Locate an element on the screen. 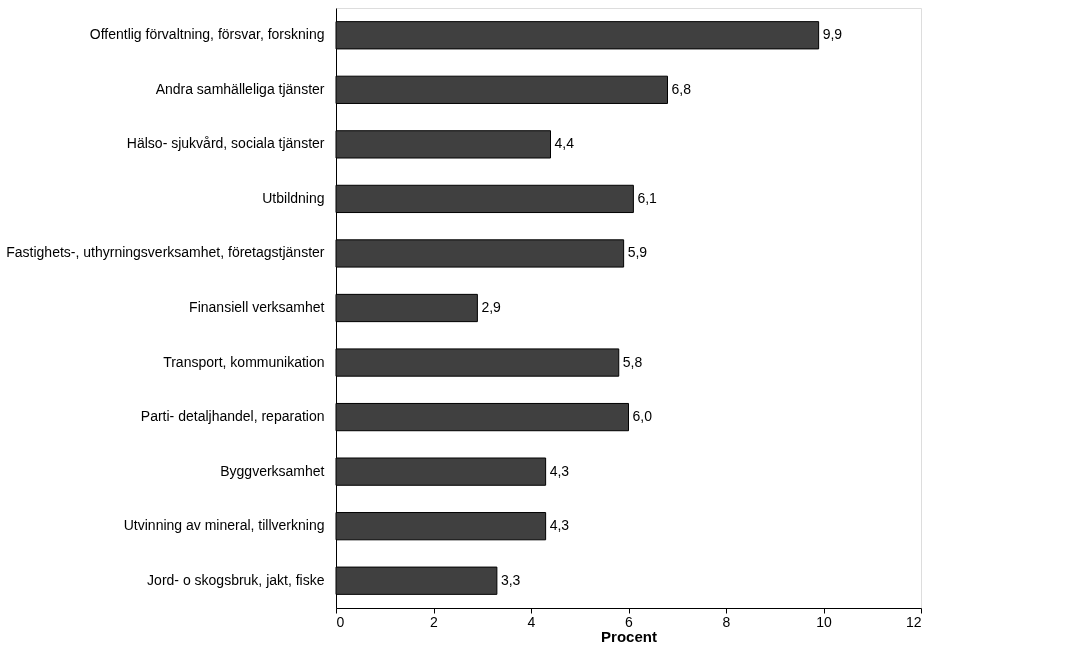 This screenshot has width=1071, height=672. data-label: 5,9 is located at coordinates (637, 252).